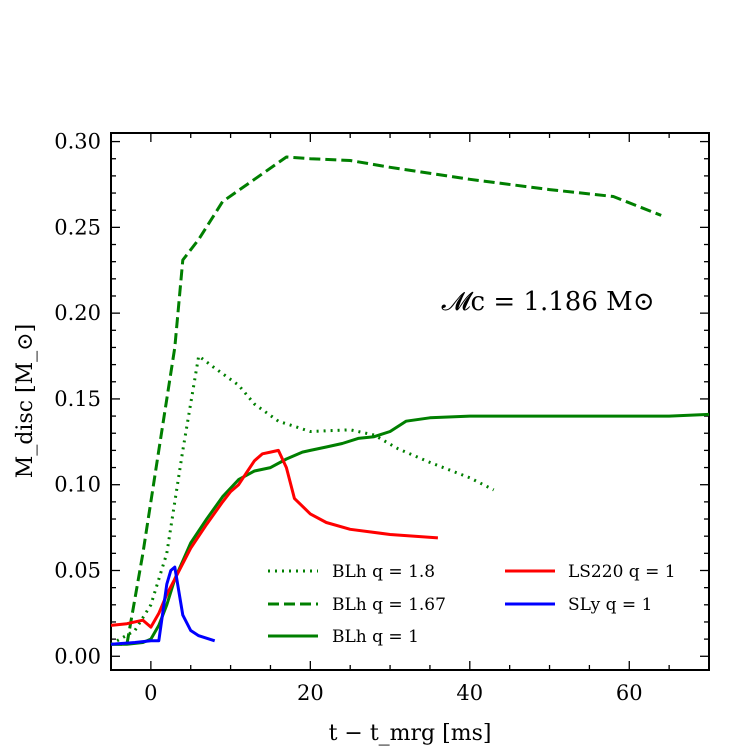 This screenshot has width=746, height=746. What do you see at coordinates (629, 693) in the screenshot?
I see `x-tick-label: 60` at bounding box center [629, 693].